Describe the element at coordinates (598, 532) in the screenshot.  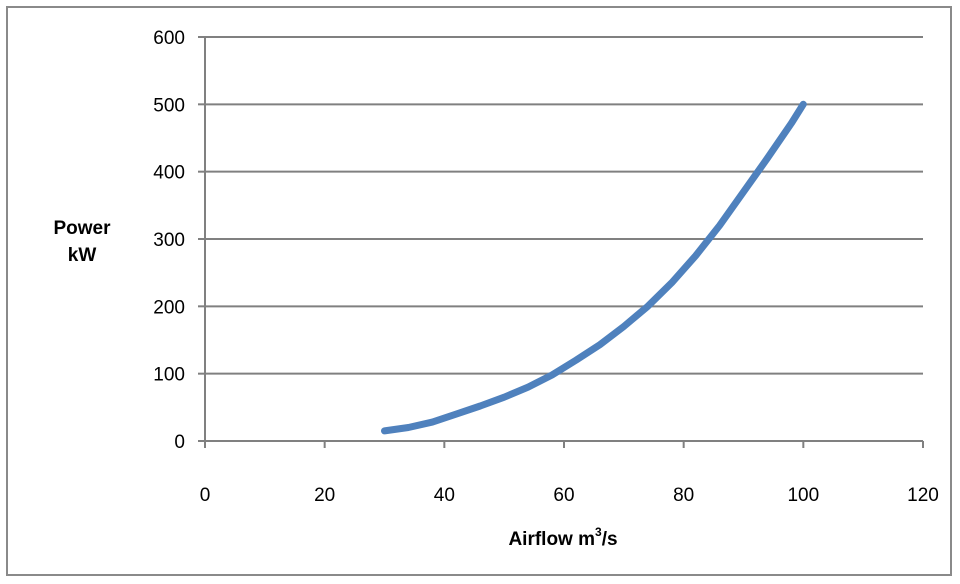
I see `x-axis-label-superscript: 3` at that location.